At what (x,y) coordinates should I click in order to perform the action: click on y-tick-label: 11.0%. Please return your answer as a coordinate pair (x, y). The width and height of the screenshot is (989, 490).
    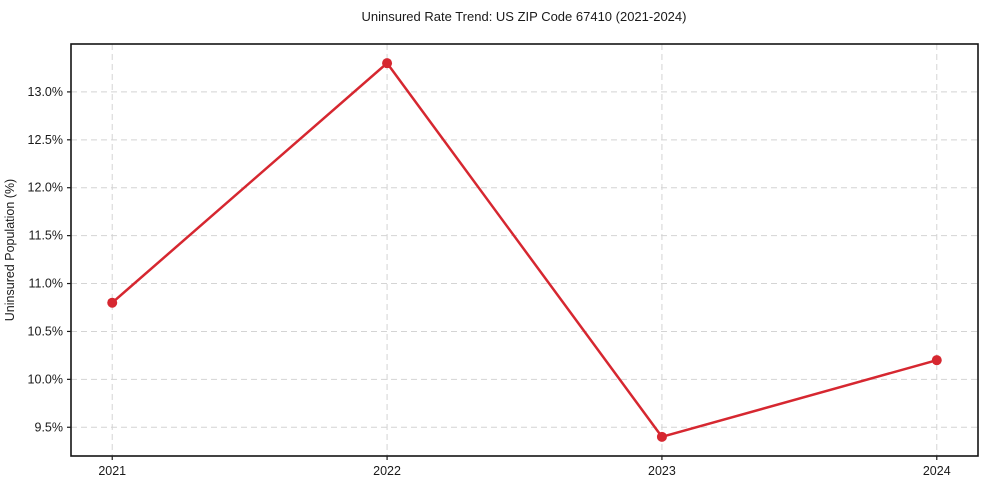
    Looking at the image, I should click on (45, 284).